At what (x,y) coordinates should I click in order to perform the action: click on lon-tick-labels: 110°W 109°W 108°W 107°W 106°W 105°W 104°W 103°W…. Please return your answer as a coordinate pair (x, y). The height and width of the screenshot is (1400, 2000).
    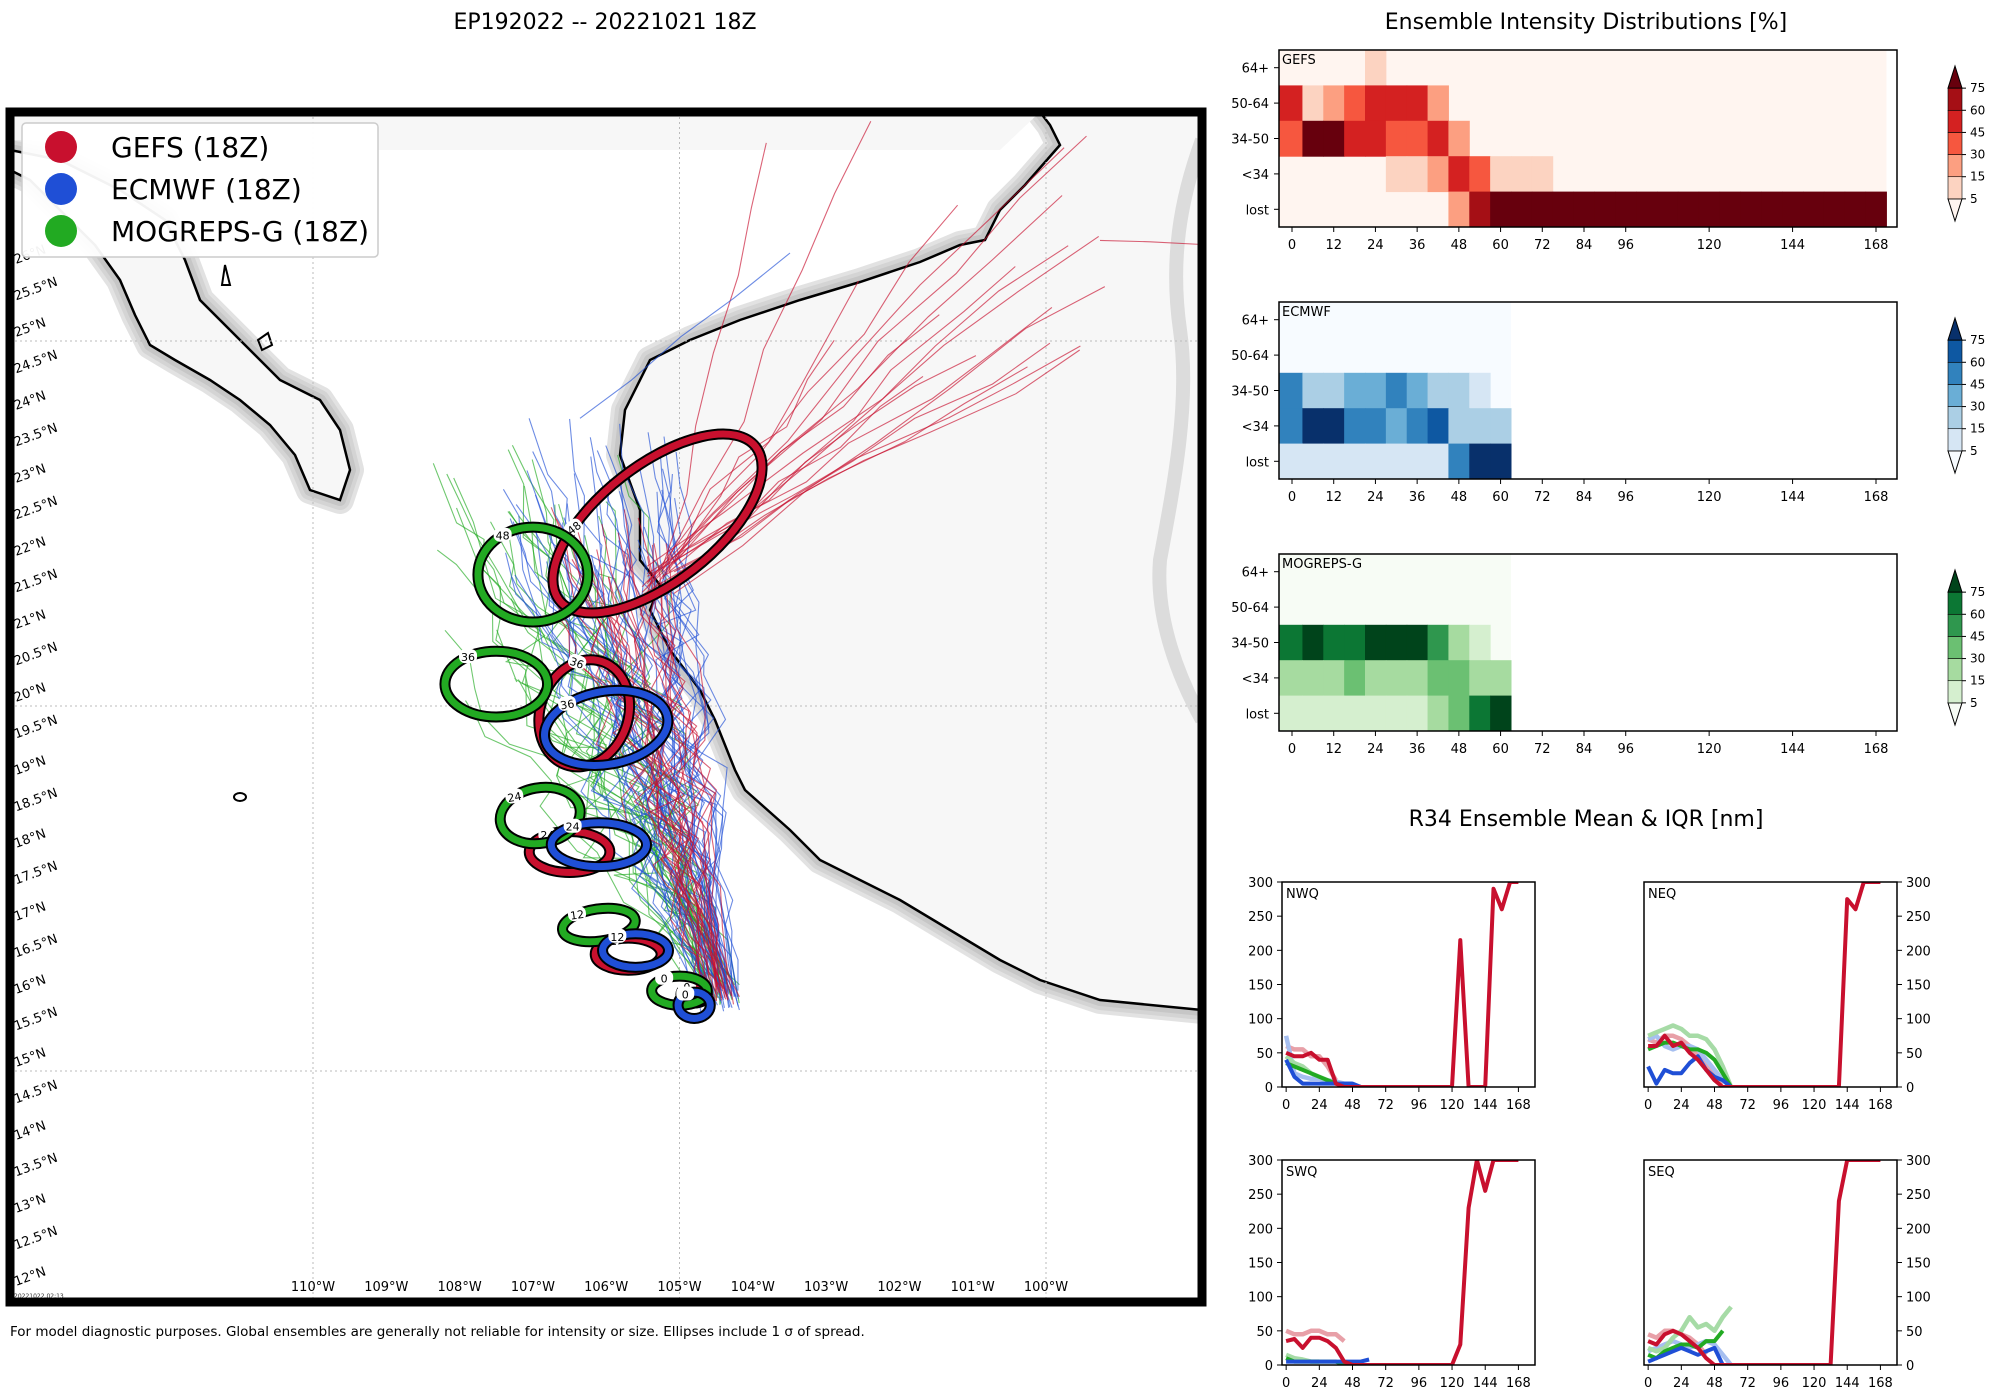
    Looking at the image, I should click on (679, 1287).